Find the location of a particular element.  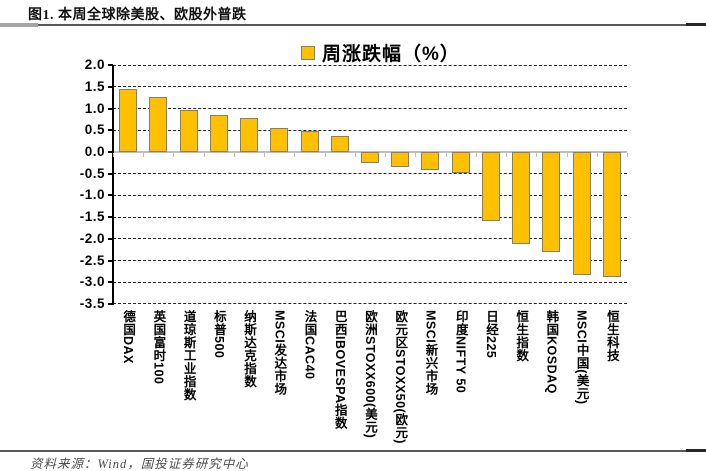

figure-title: 图1. 本周全球除美股、欧股外普跌 is located at coordinates (137, 15).